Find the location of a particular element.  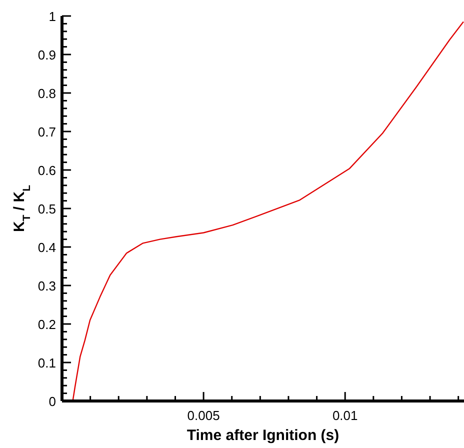

y-tick-label: 0.4 is located at coordinates (47, 247).